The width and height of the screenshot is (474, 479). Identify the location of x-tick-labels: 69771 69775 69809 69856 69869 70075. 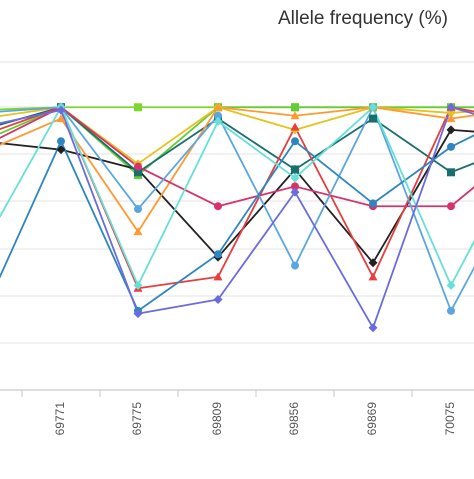
(255, 419).